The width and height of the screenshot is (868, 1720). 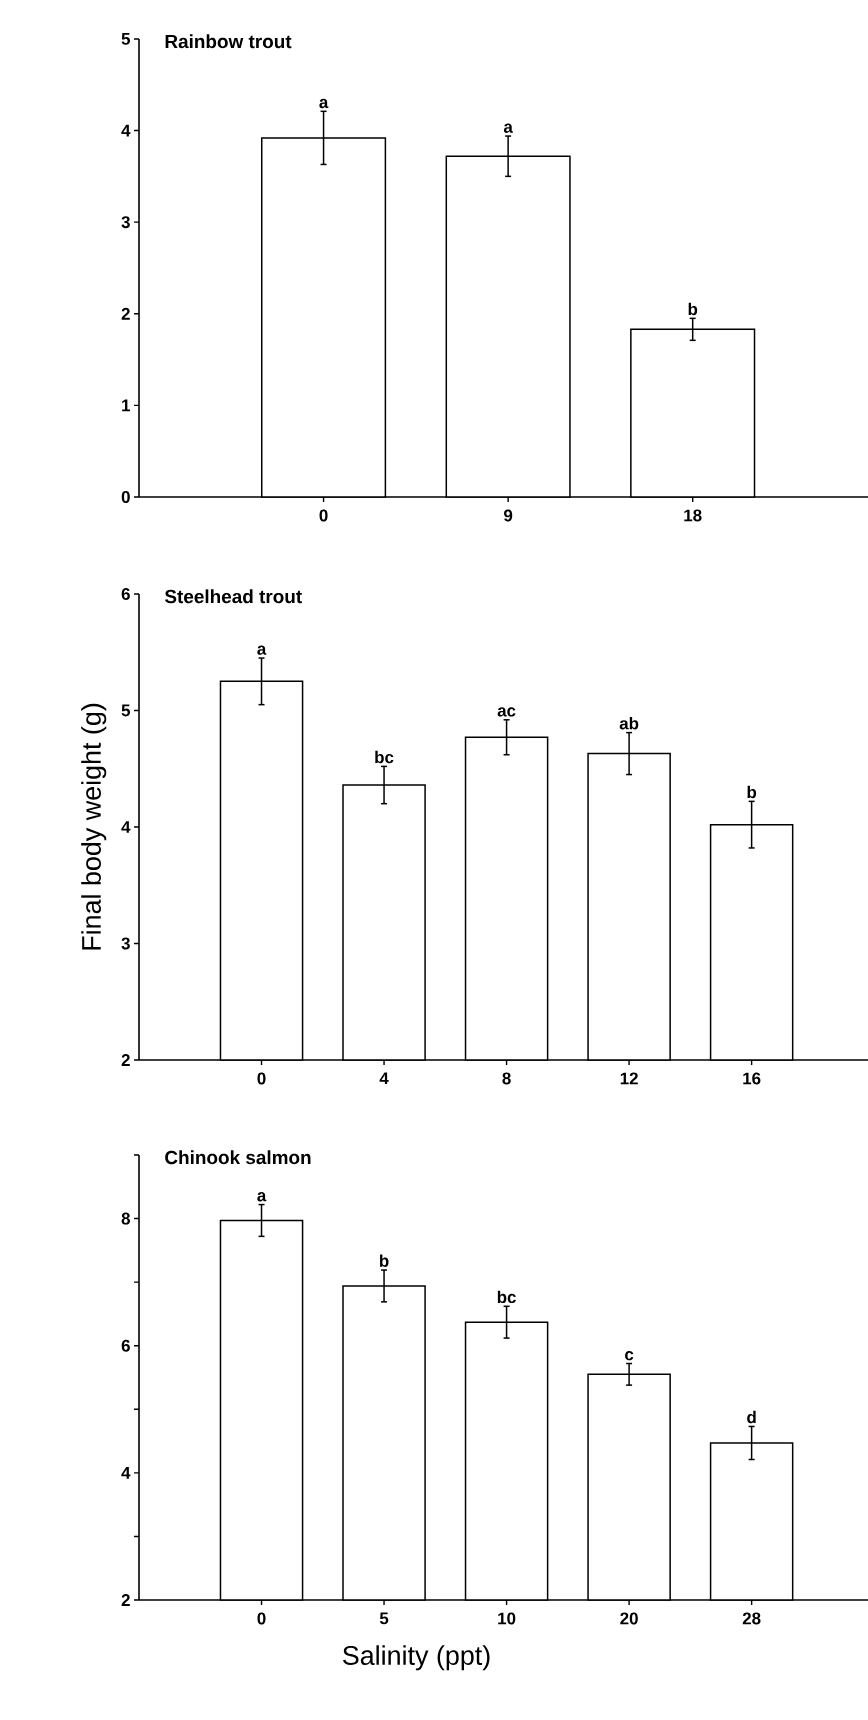 I want to click on x-tick-label: 10, so click(x=507, y=1618).